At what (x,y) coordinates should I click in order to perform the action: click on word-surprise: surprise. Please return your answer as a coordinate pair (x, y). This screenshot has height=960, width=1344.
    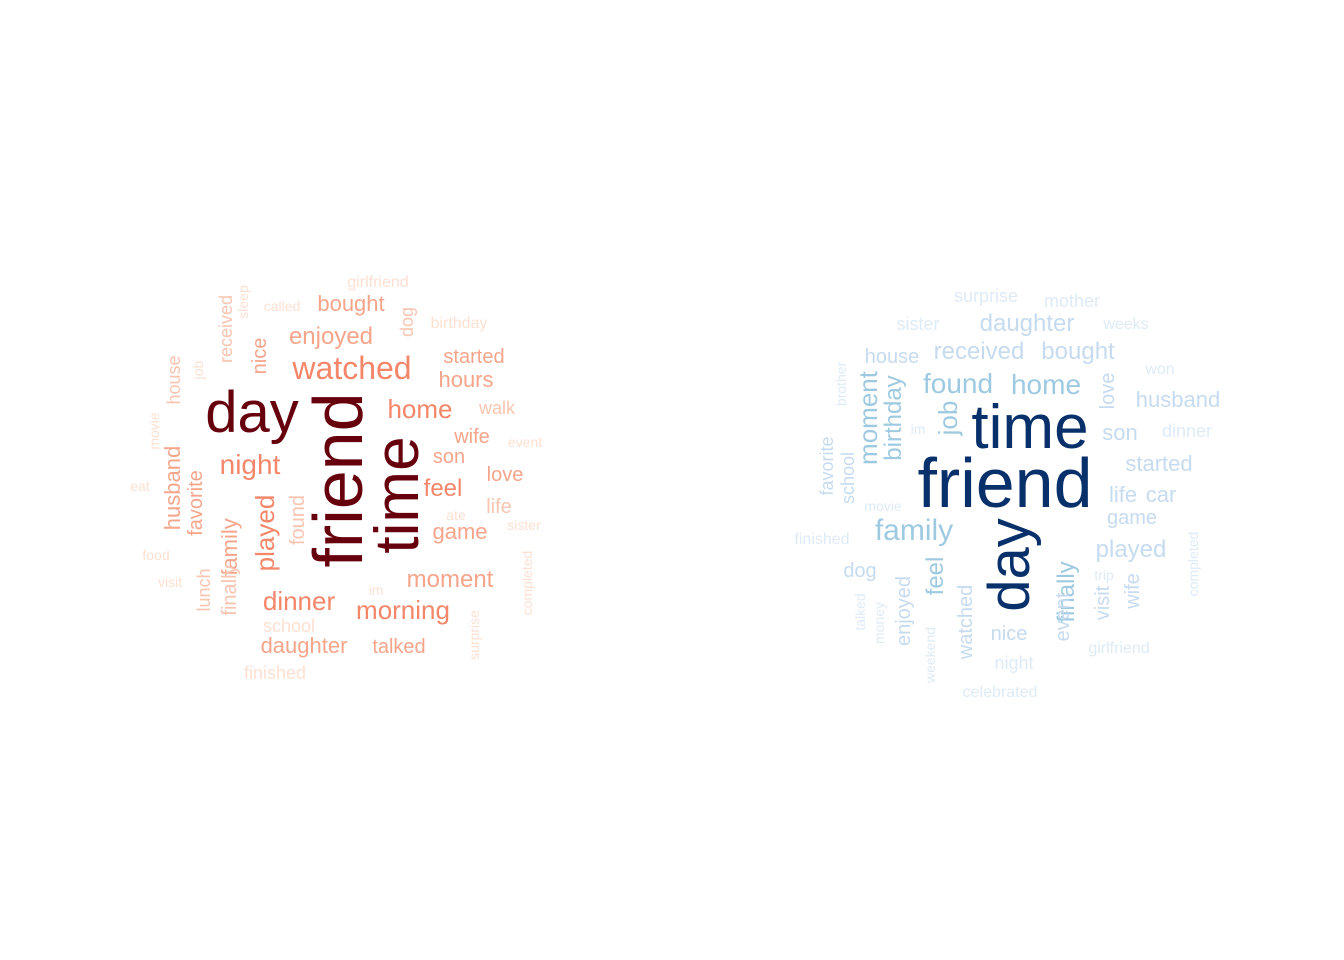
    Looking at the image, I should click on (986, 296).